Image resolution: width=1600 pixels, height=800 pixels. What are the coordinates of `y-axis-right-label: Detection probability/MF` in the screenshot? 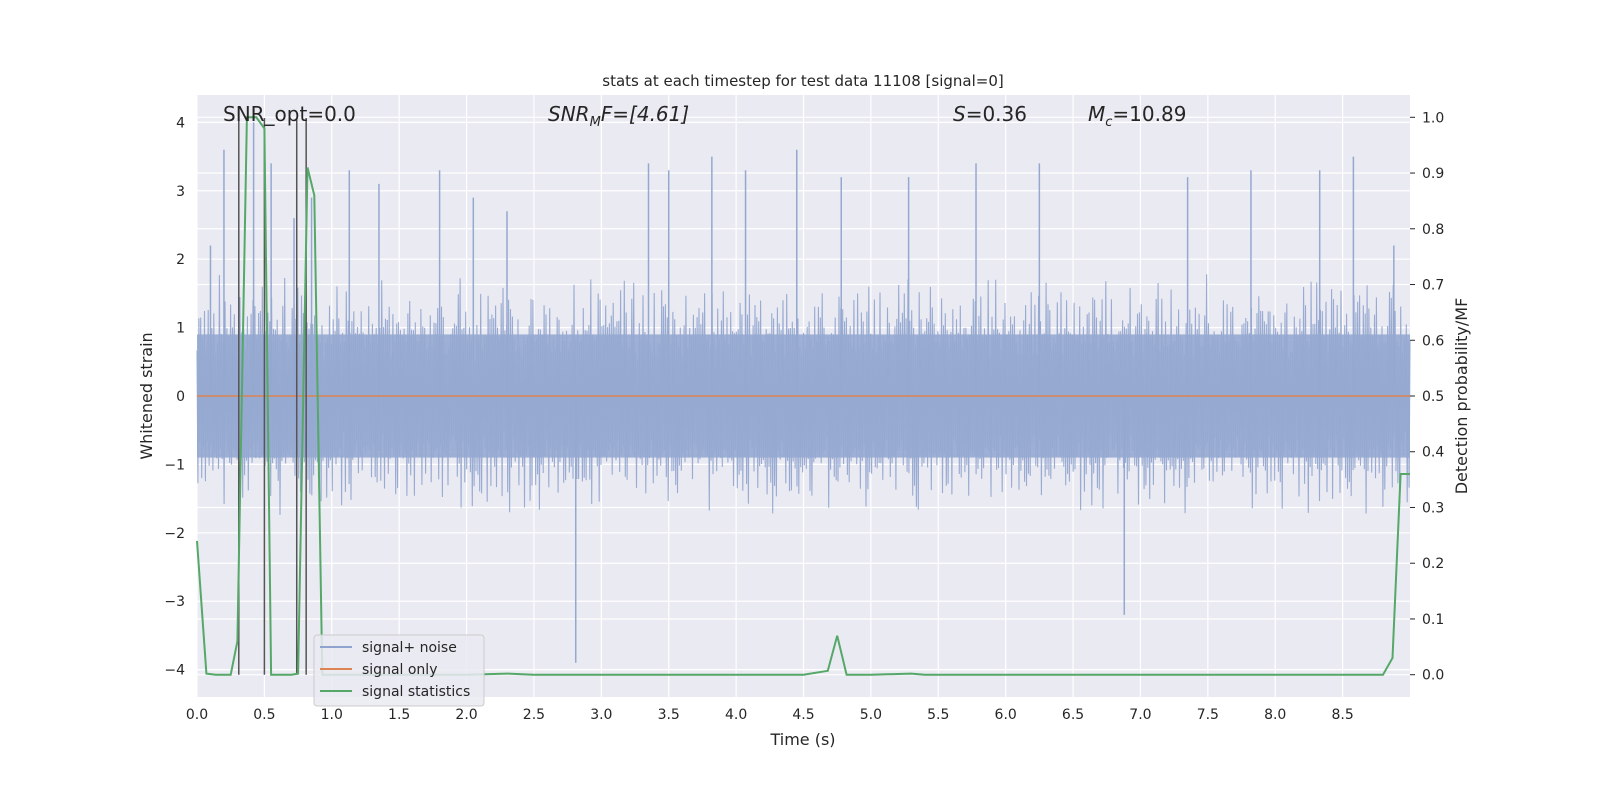 It's located at (1461, 396).